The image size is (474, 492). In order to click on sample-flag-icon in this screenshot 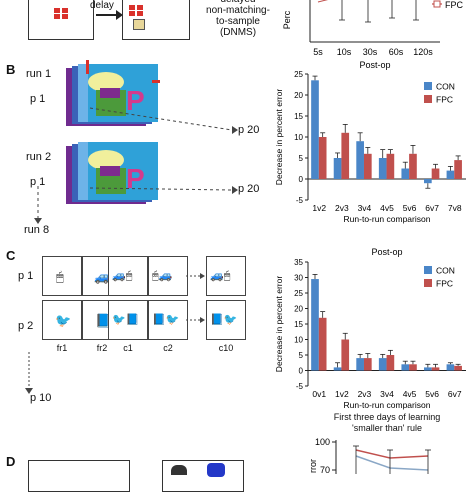, I will do `click(61, 13)`.